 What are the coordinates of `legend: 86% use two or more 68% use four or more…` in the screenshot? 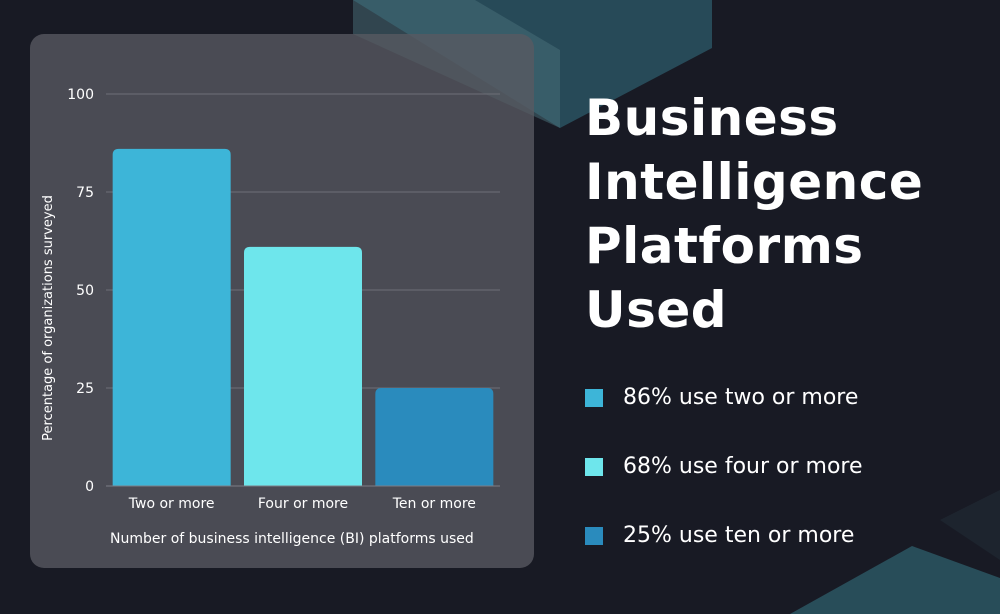 It's located at (790, 481).